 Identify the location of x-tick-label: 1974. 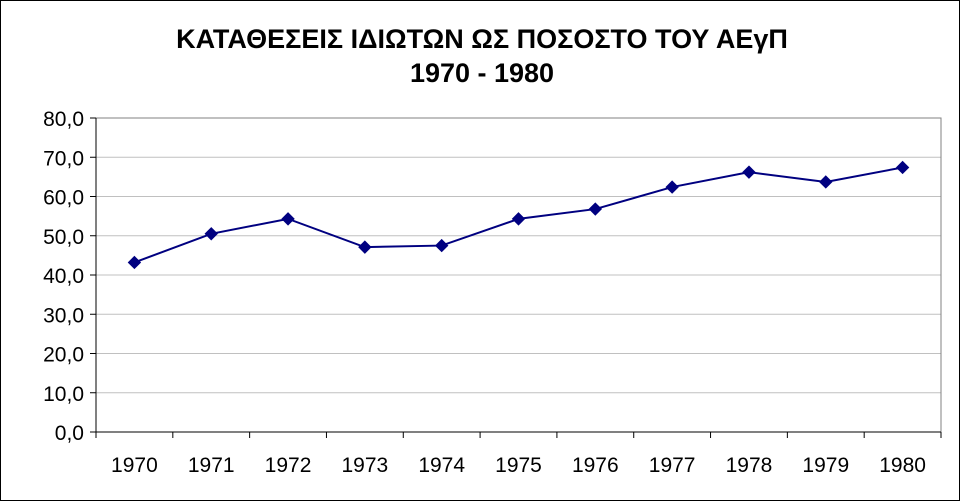
(441, 465).